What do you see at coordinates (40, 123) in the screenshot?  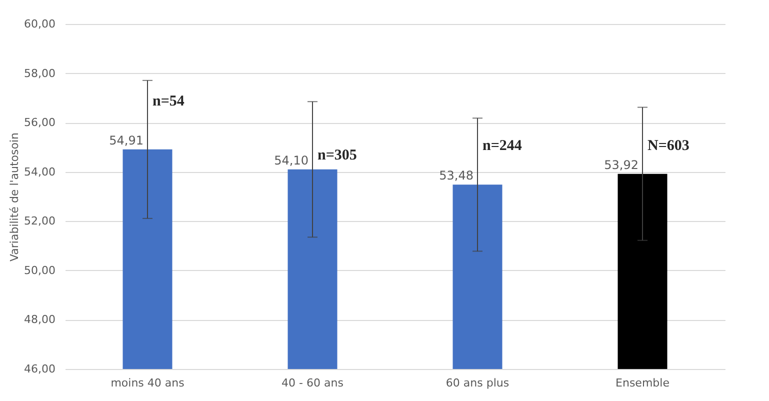 I see `y-tick-label: 56,00` at bounding box center [40, 123].